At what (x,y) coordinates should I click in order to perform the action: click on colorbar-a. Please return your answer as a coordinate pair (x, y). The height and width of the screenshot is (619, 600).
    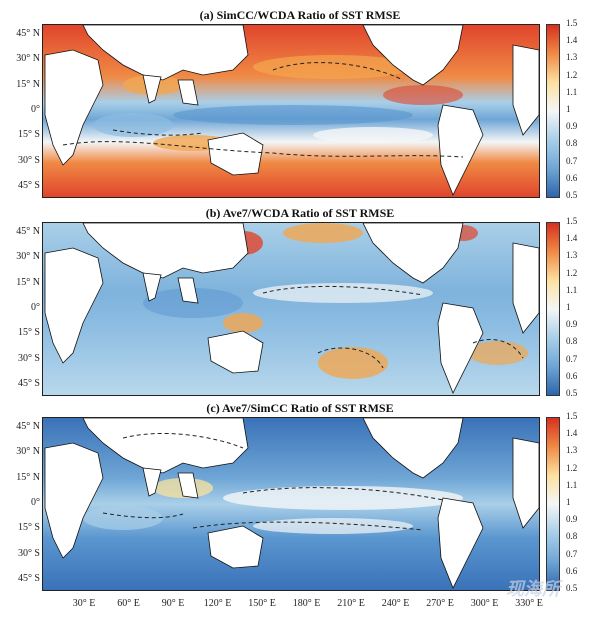
    Looking at the image, I should click on (553, 111).